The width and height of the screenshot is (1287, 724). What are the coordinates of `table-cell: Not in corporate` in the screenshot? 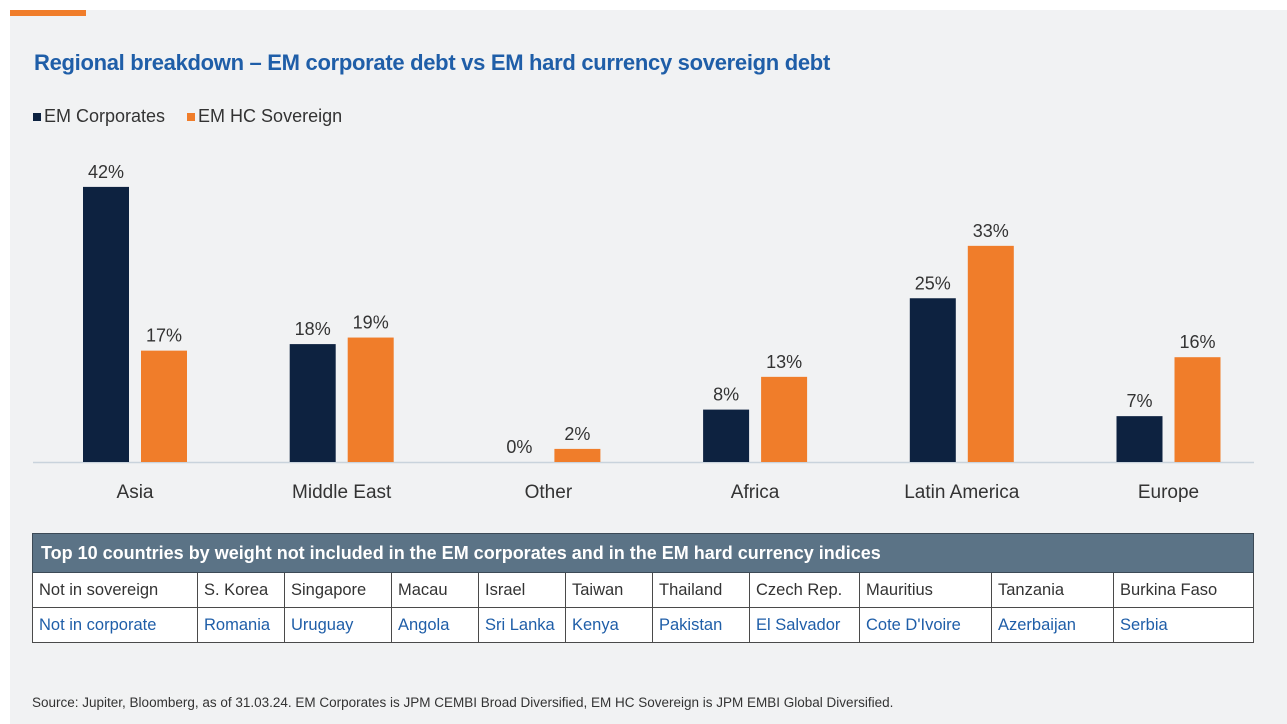 It's located at (115, 625).